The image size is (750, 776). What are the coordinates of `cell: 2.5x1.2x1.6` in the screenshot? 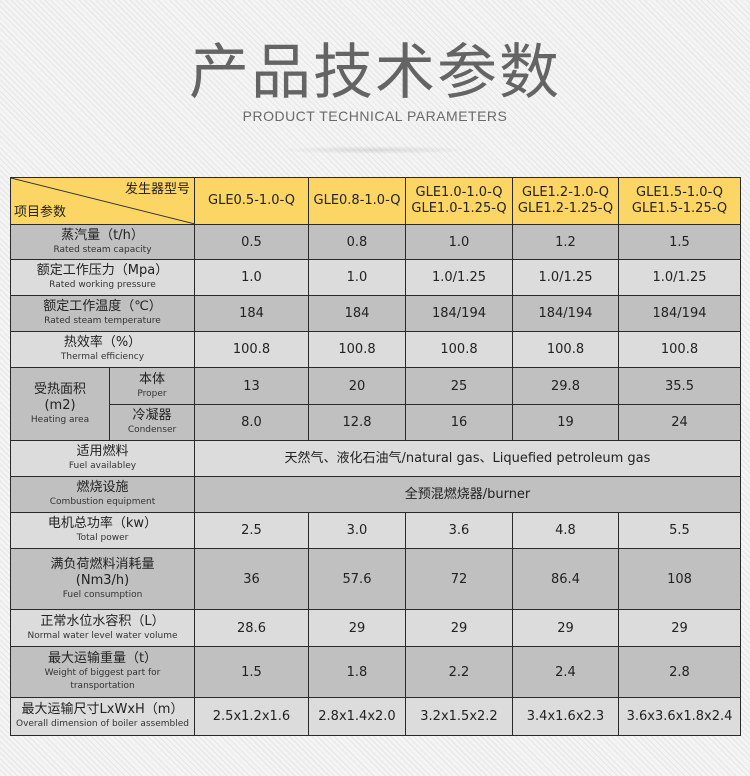 It's located at (251, 716).